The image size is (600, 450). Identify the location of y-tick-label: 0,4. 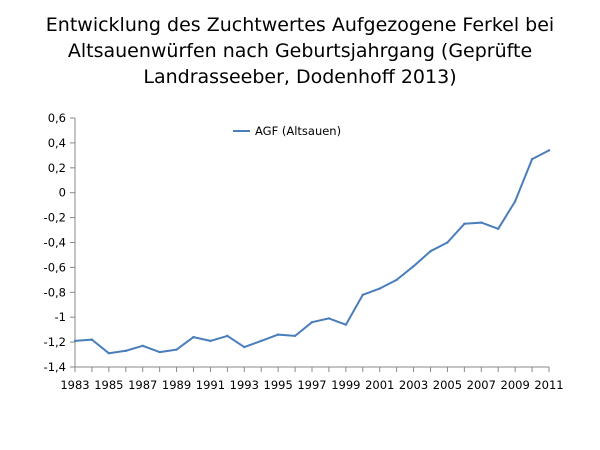
(57, 143).